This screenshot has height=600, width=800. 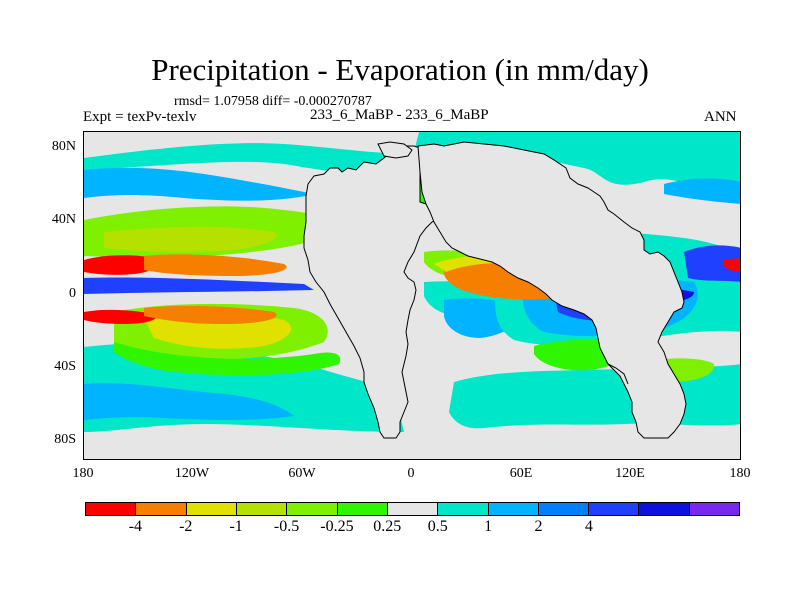 I want to click on lon-tick-60w: 60W, so click(x=302, y=473).